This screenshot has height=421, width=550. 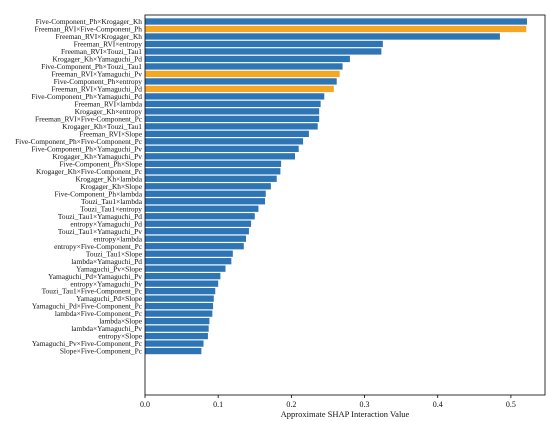 I want to click on category-label: Five-Component_Ph×entropy, so click(x=98, y=81).